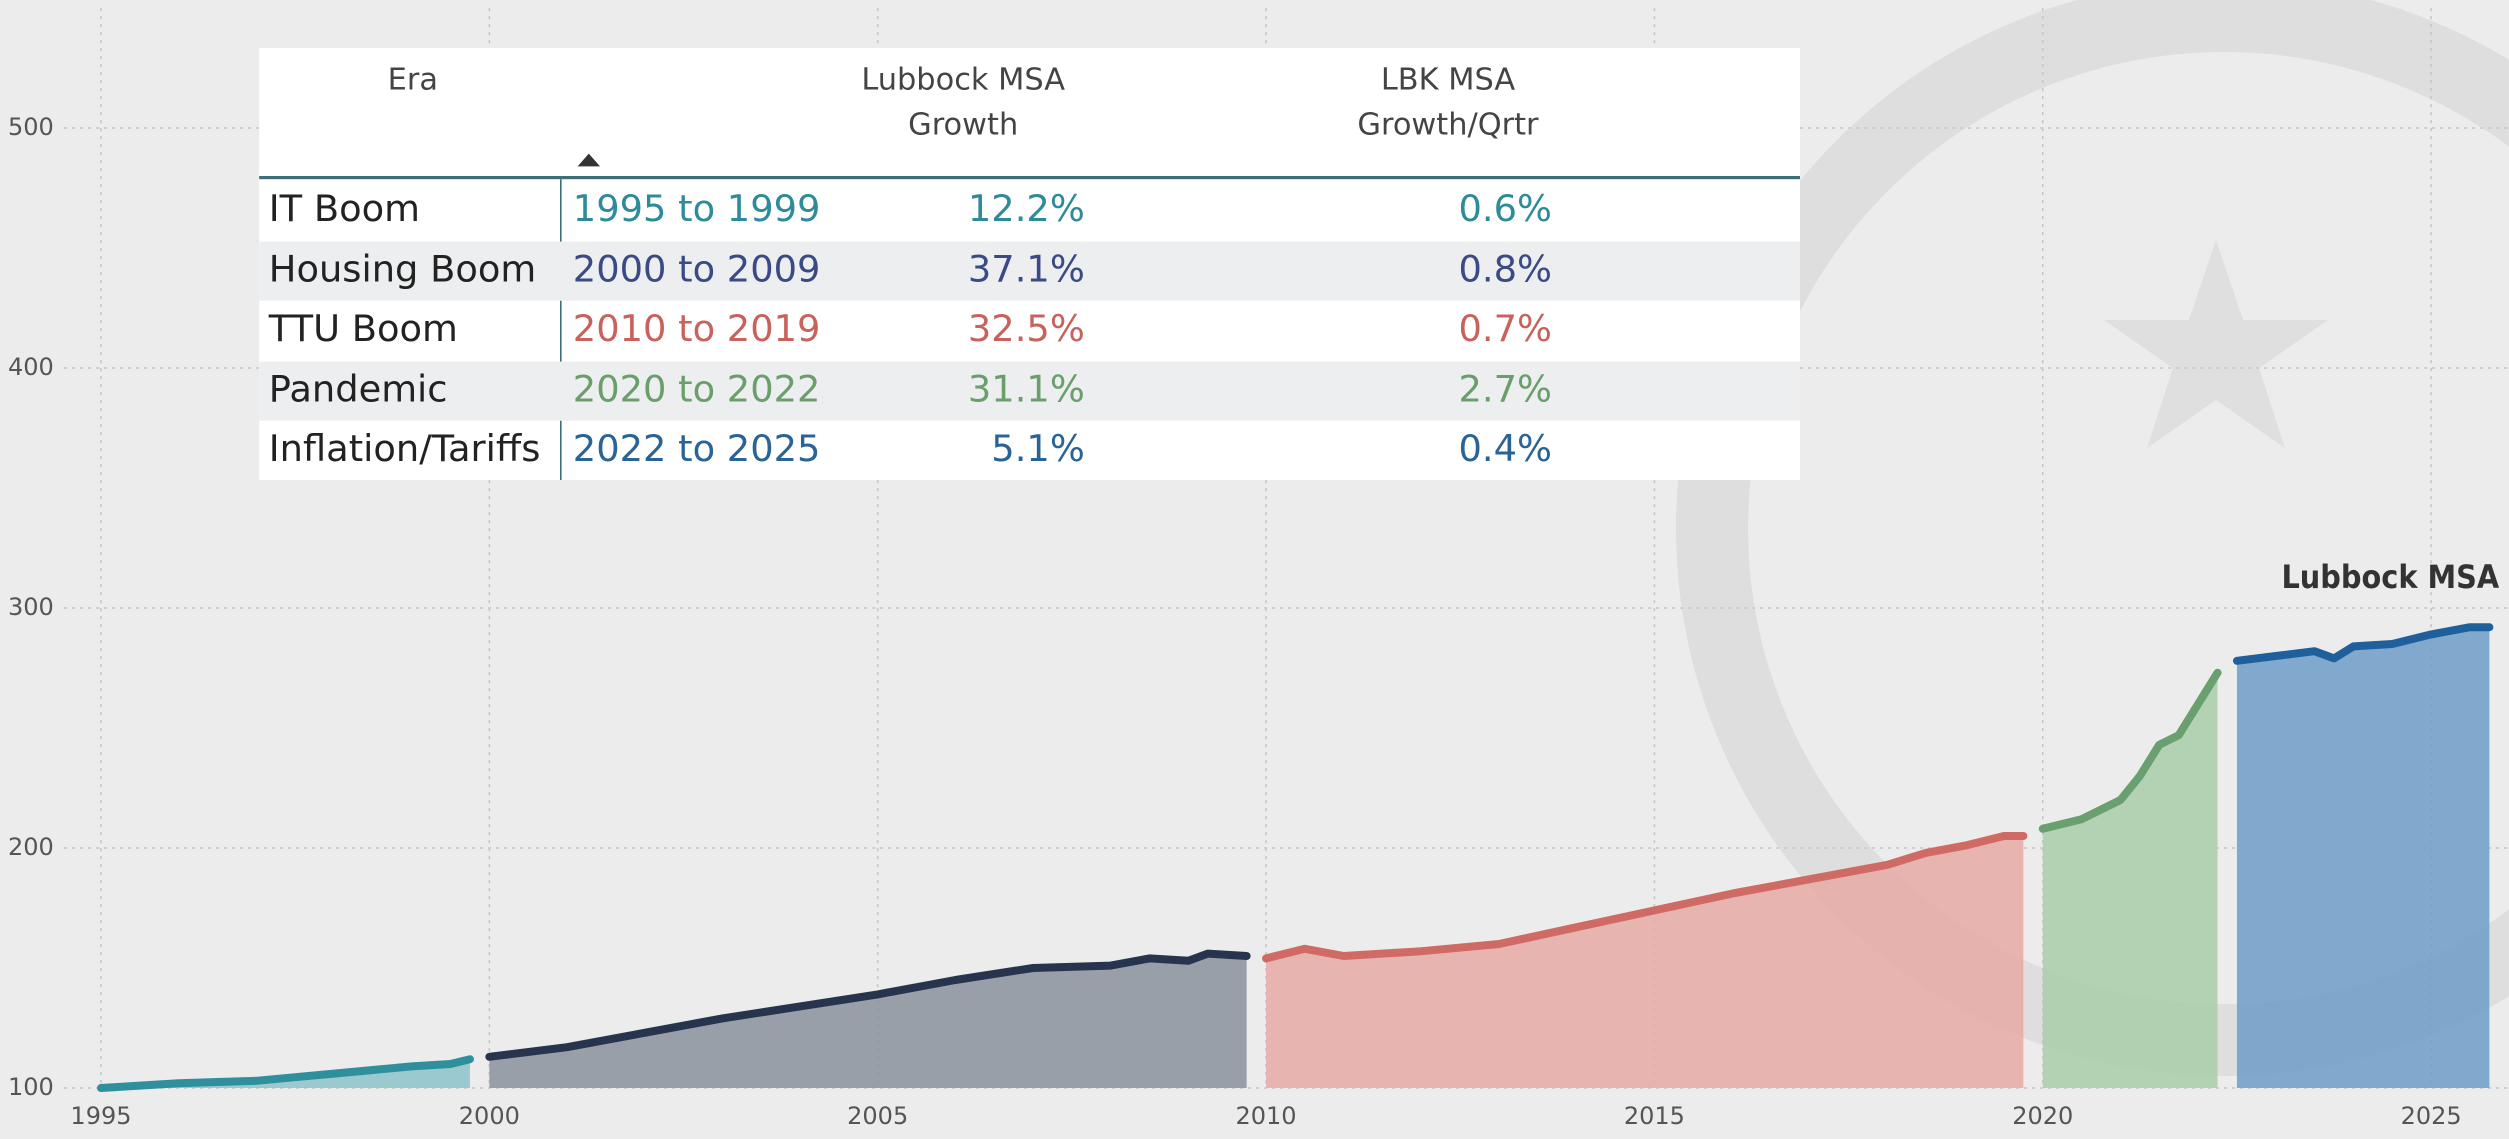  What do you see at coordinates (1026, 389) in the screenshot?
I see `era-value: 31.1%` at bounding box center [1026, 389].